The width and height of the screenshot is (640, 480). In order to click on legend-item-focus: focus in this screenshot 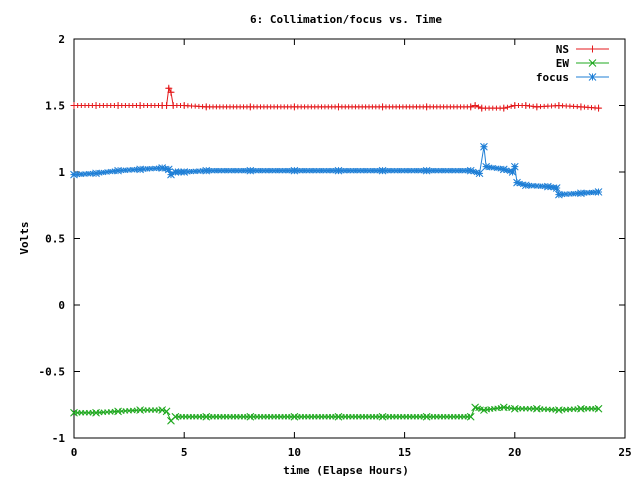, I will do `click(572, 77)`.